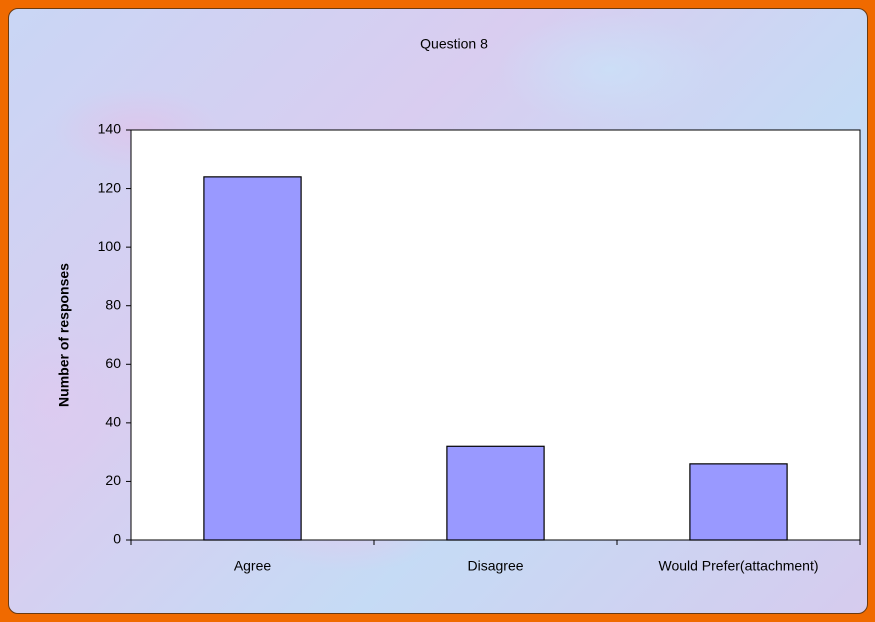 This screenshot has width=875, height=622. I want to click on x-tick-label: Disagree, so click(495, 566).